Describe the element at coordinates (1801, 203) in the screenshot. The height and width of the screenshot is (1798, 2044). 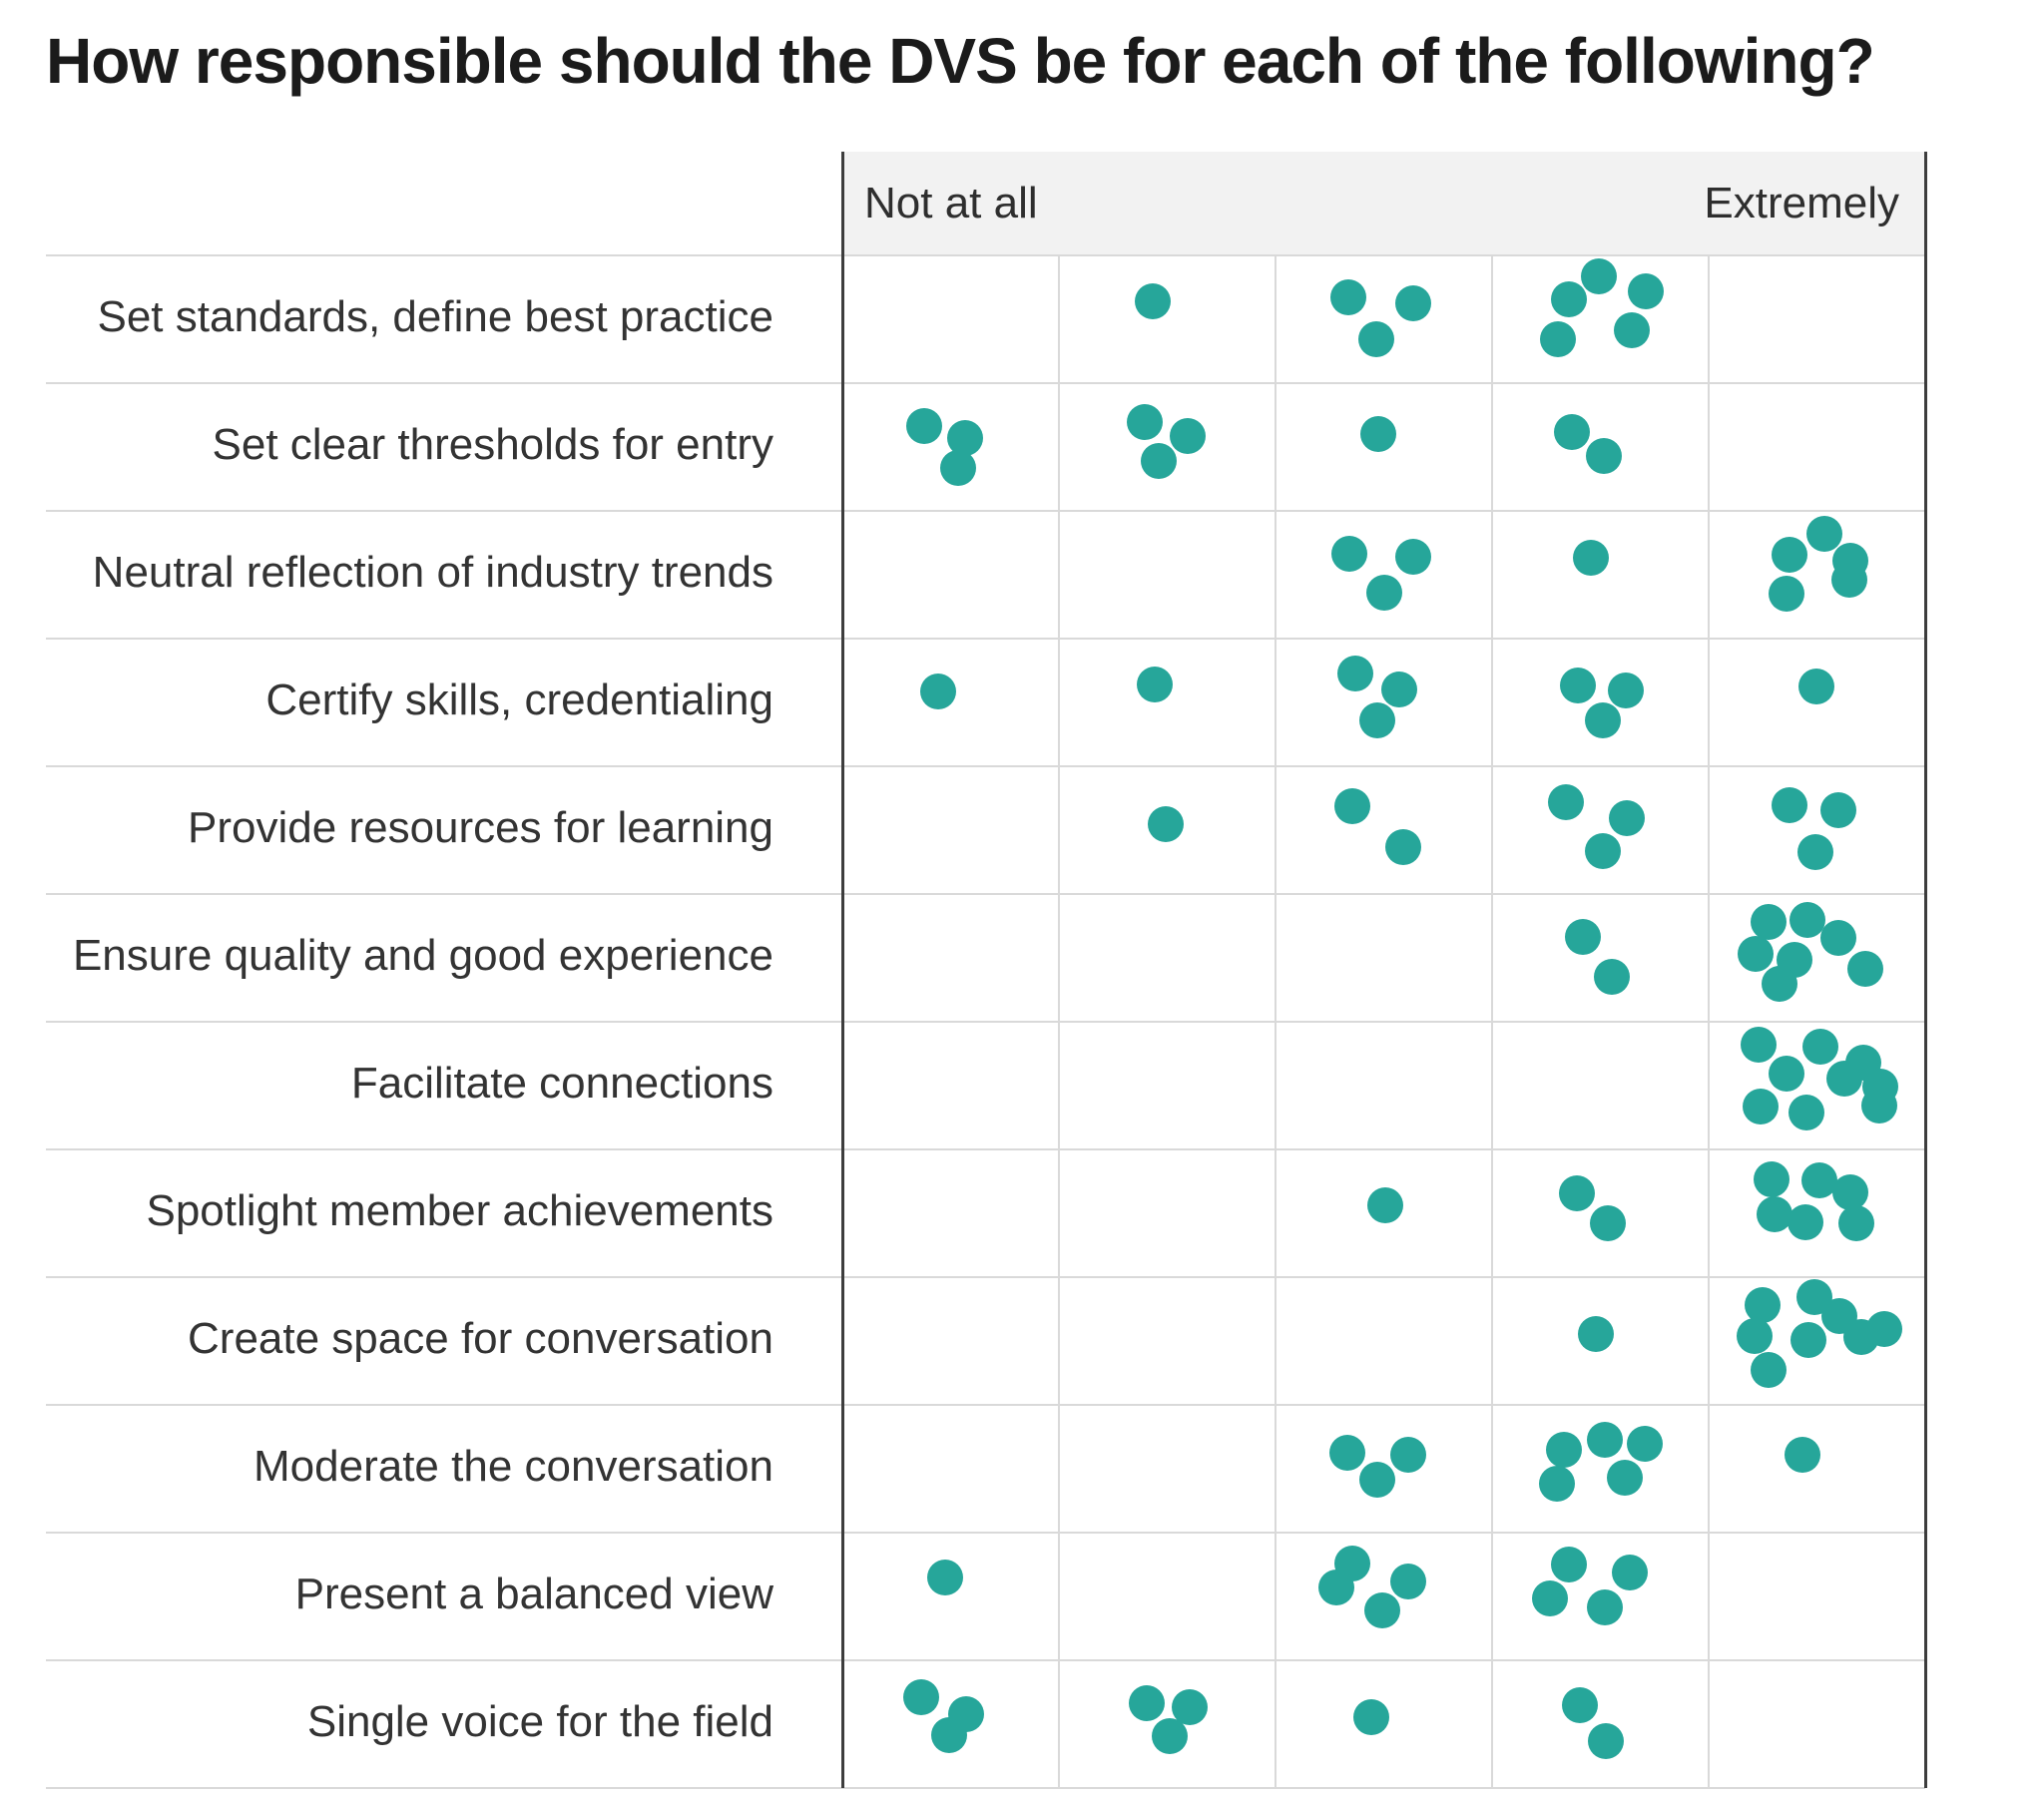
I see `scale-max-label: Extremely` at that location.